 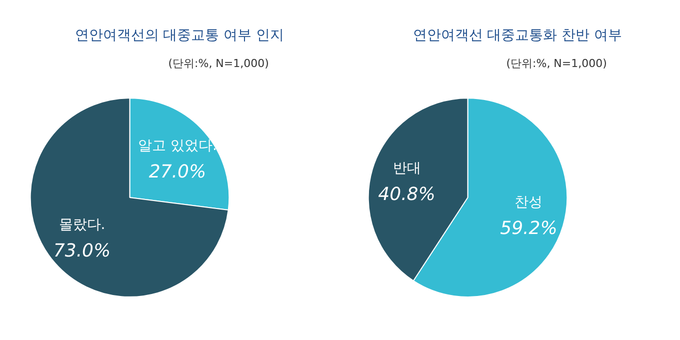 I want to click on chart-title: 연안여객선의 대중교통 여부 인지, so click(x=179, y=36).